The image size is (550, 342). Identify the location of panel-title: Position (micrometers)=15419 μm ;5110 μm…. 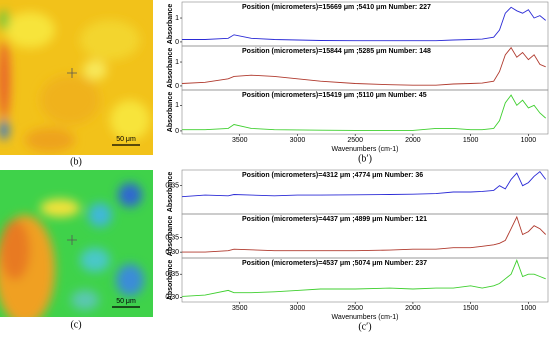
(334, 95).